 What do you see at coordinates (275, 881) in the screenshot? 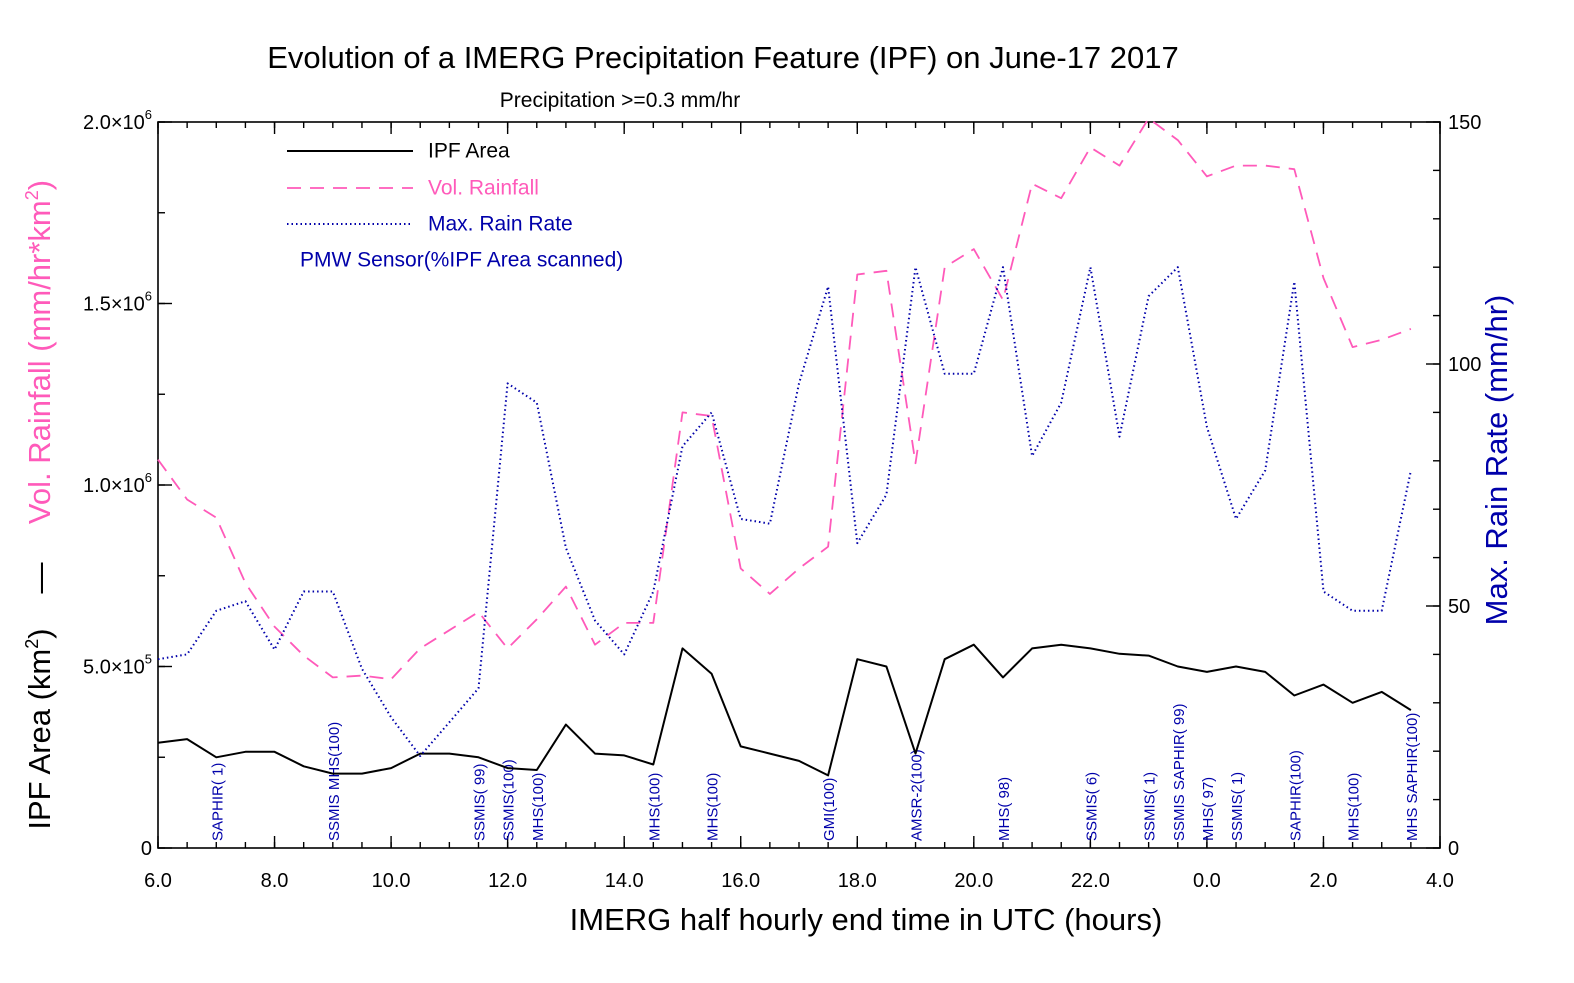
I see `x-tick-label: 8.0` at bounding box center [275, 881].